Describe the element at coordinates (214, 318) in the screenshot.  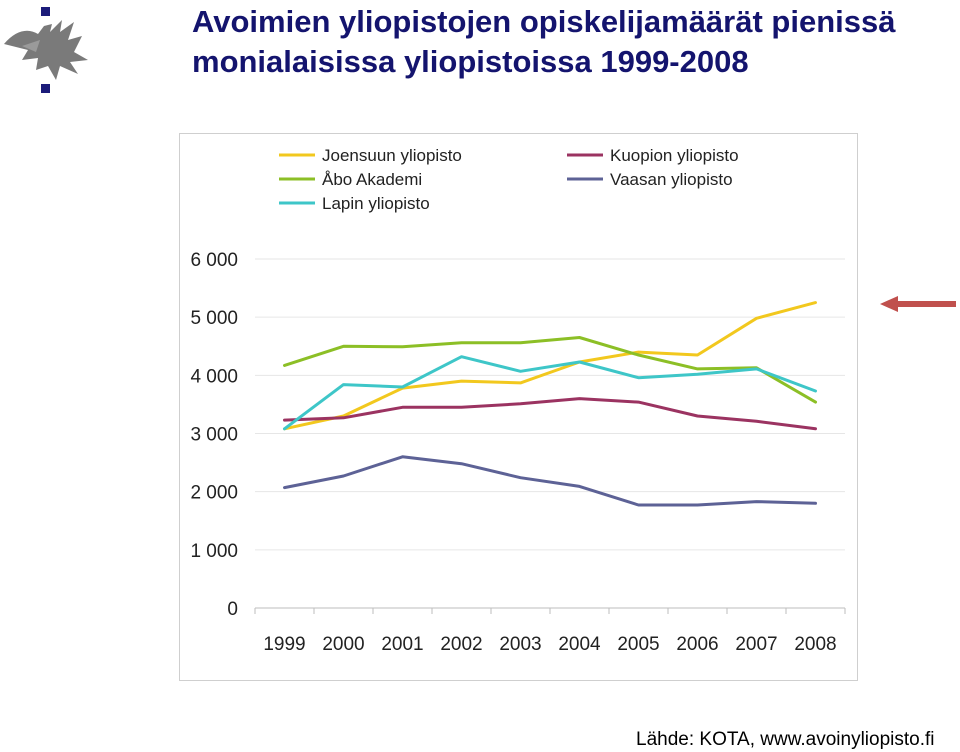
I see `y-tick-label: 5 000` at that location.